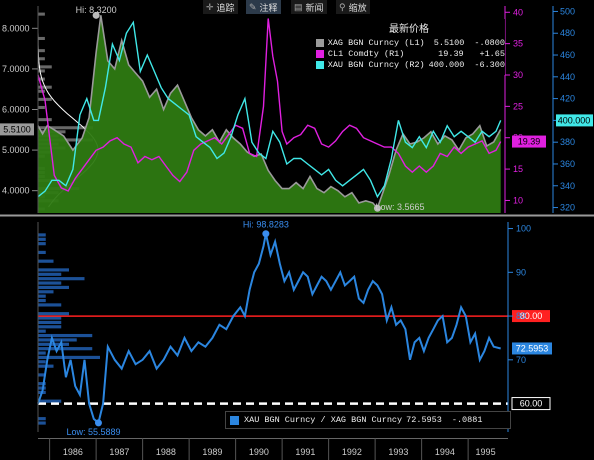  What do you see at coordinates (518, 12) in the screenshot?
I see `r1-tick-label: 40` at bounding box center [518, 12].